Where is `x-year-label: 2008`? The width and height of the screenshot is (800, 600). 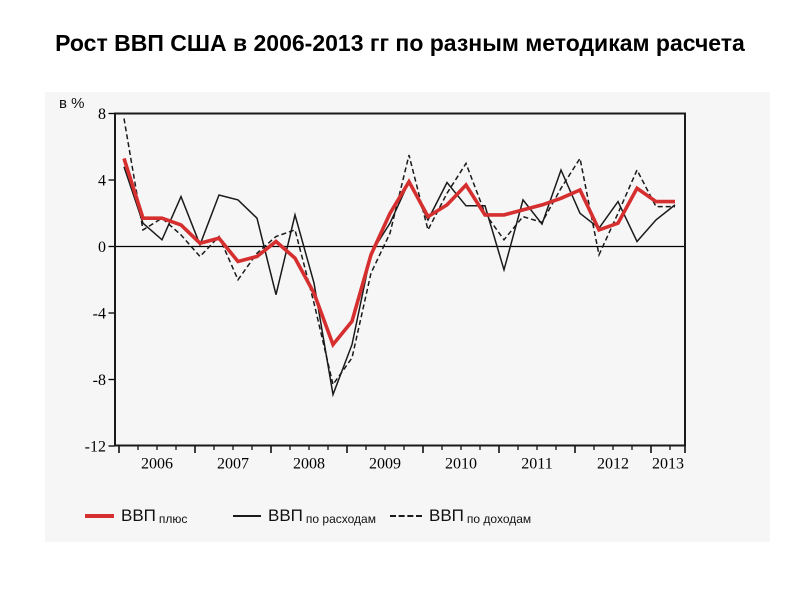 x-year-label: 2008 is located at coordinates (309, 464).